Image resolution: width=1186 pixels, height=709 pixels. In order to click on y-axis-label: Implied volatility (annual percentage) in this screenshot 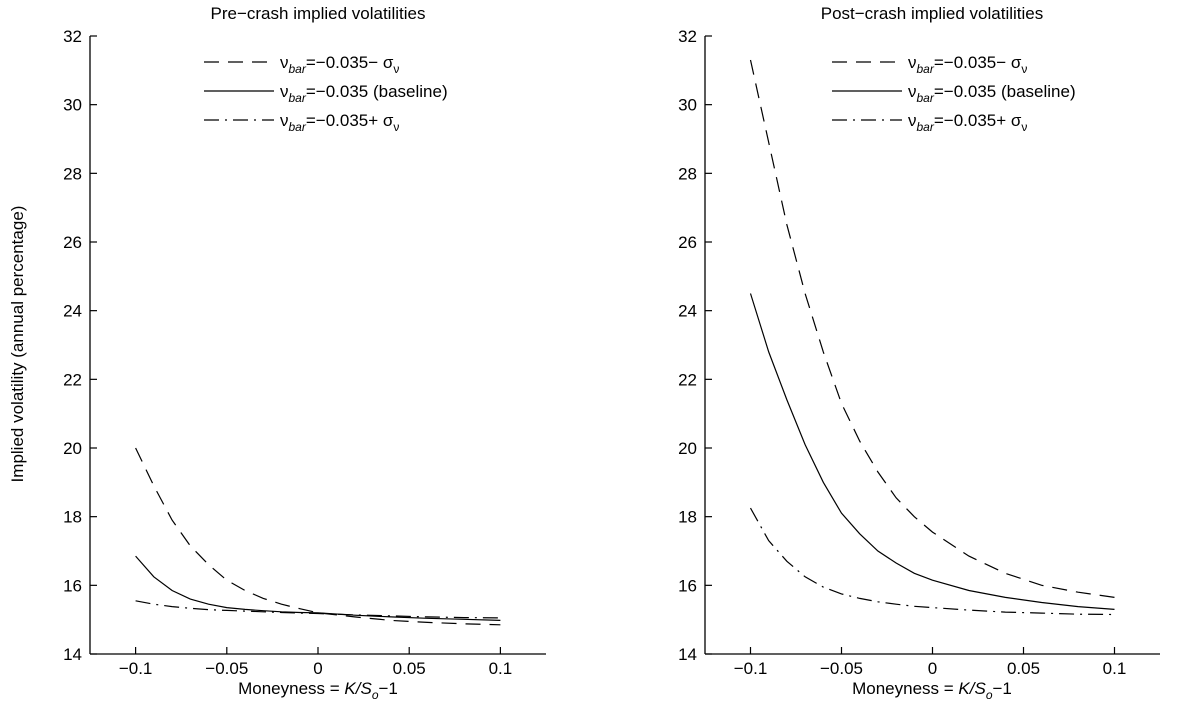, I will do `click(17, 344)`.